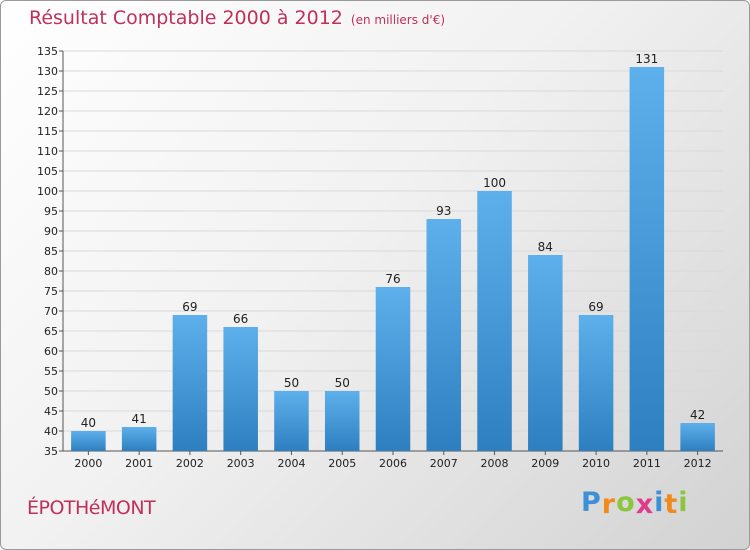  What do you see at coordinates (596, 463) in the screenshot?
I see `x-tick-label: 2010` at bounding box center [596, 463].